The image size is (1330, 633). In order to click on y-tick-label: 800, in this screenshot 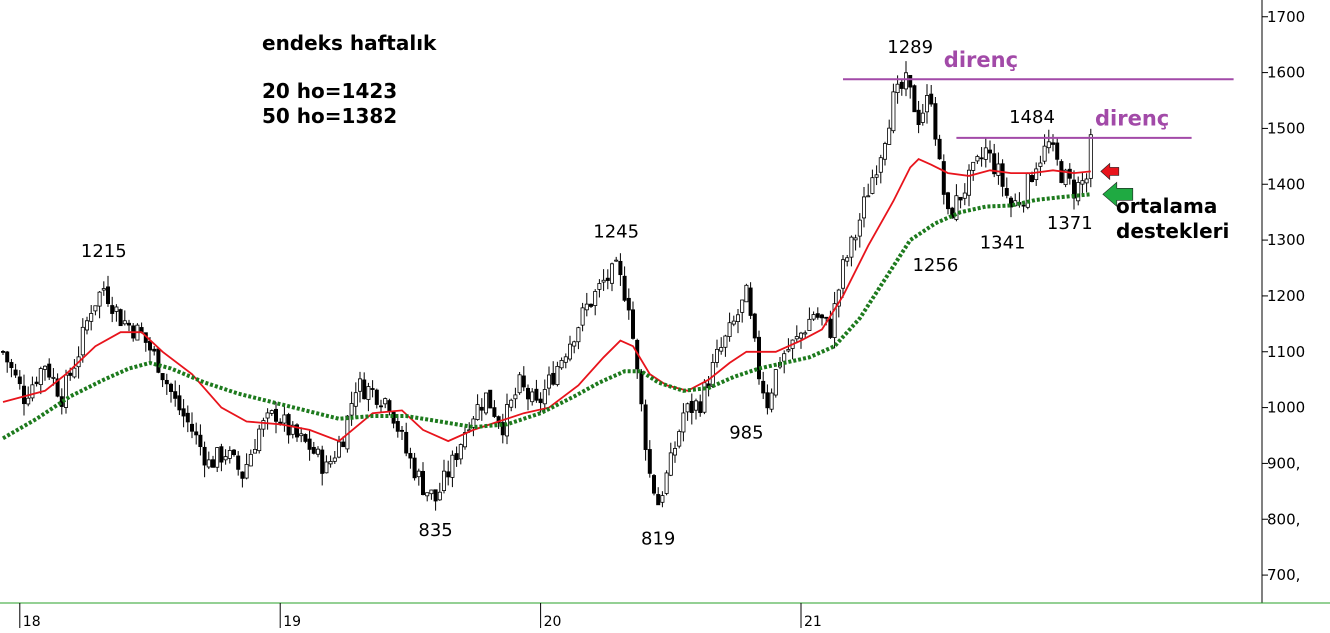, I will do `click(1283, 519)`.